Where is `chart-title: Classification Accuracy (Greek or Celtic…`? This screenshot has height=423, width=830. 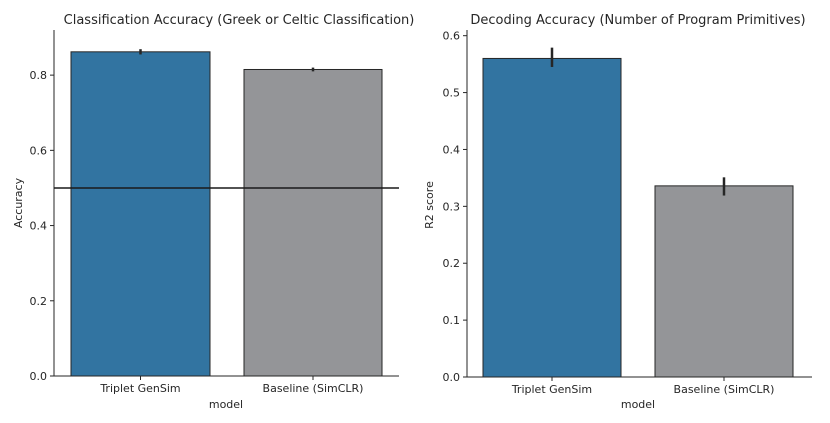
chart-title: Classification Accuracy (Greek or Celtic… is located at coordinates (239, 20).